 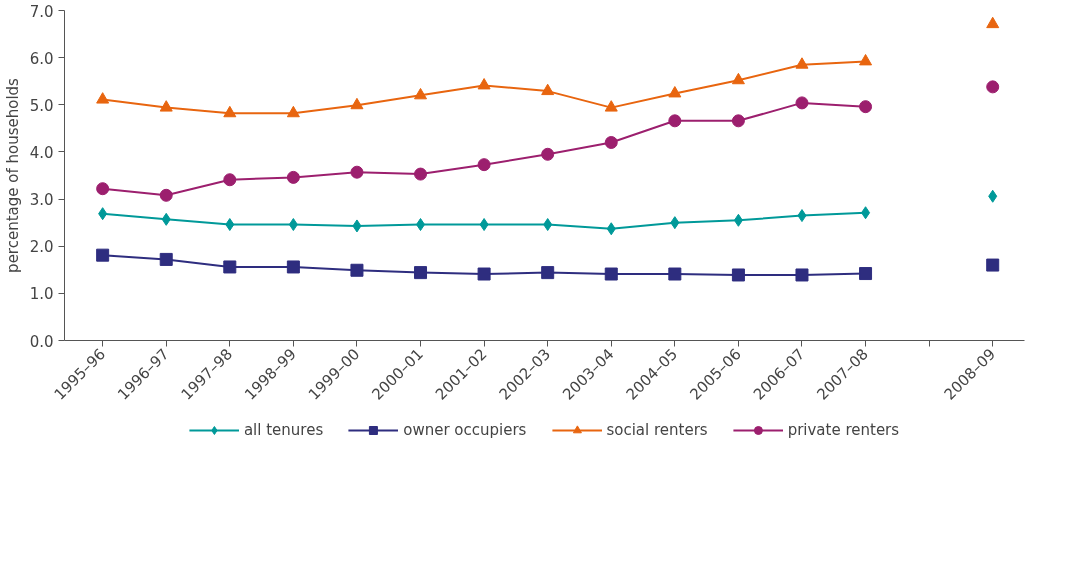 I want to click on legend-label: private renters, so click(x=843, y=430).